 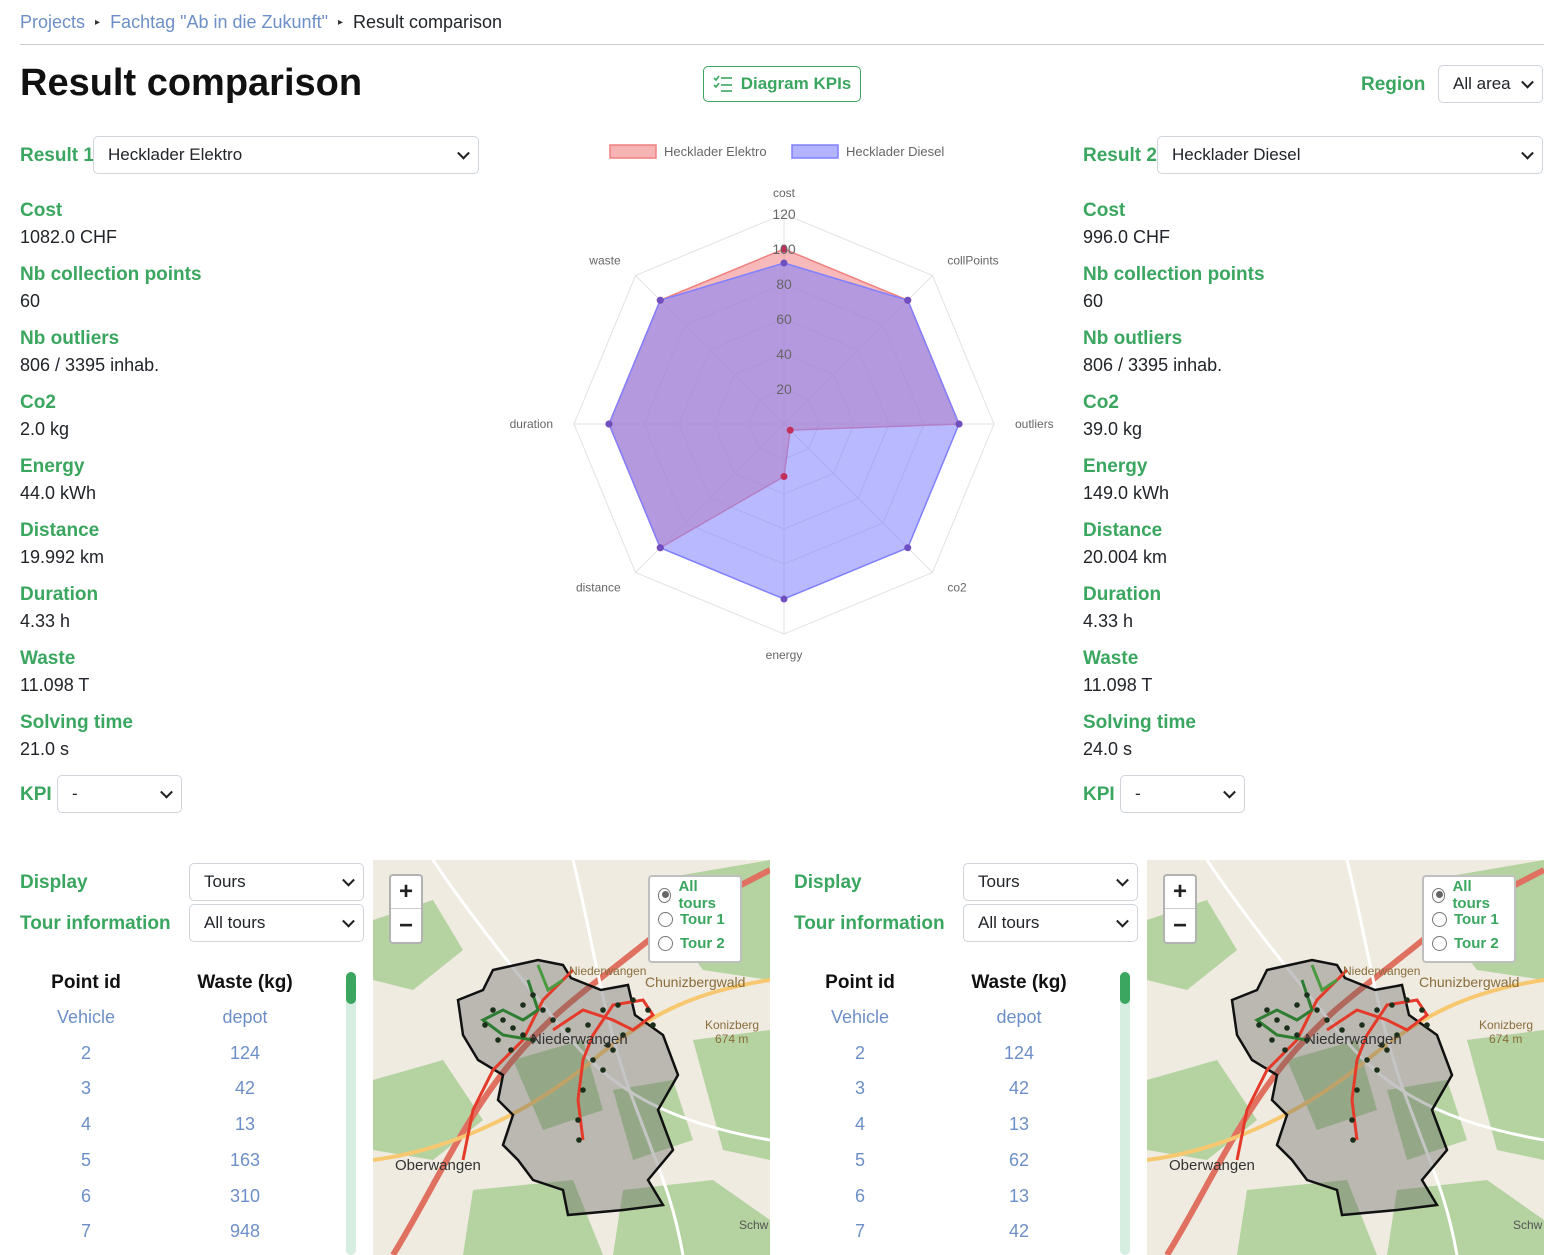 I want to click on result2-kpi-select: -, so click(x=1182, y=794).